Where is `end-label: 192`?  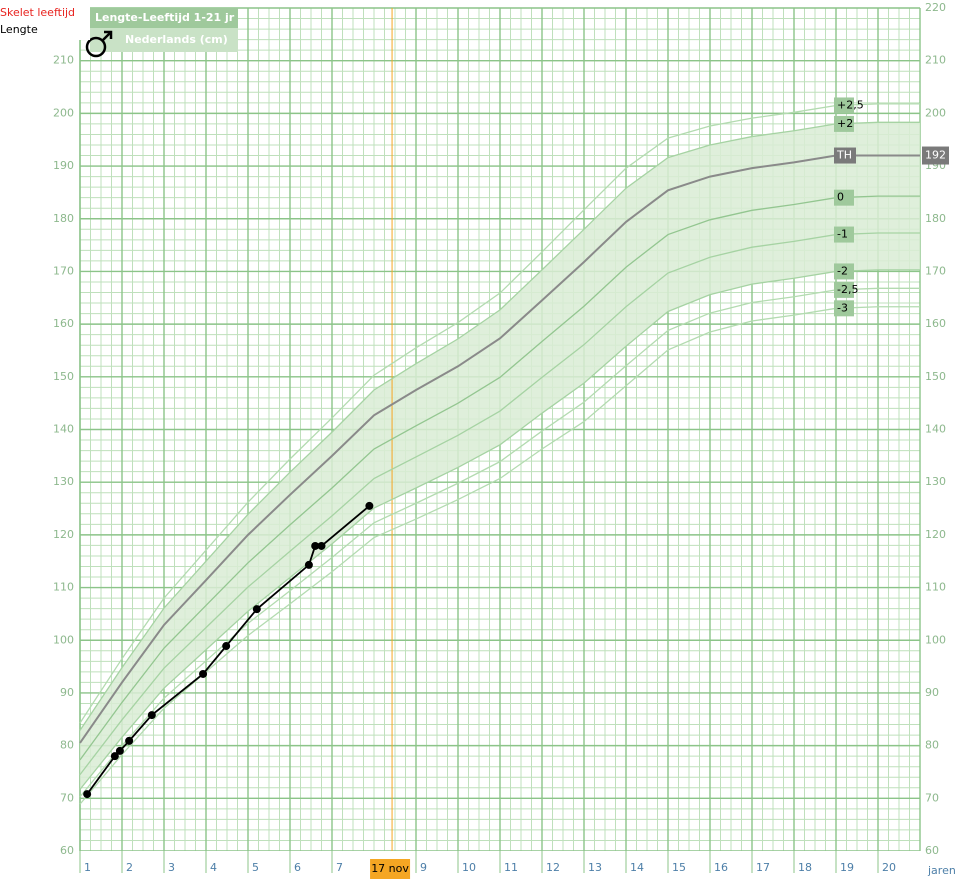
end-label: 192 is located at coordinates (935, 155).